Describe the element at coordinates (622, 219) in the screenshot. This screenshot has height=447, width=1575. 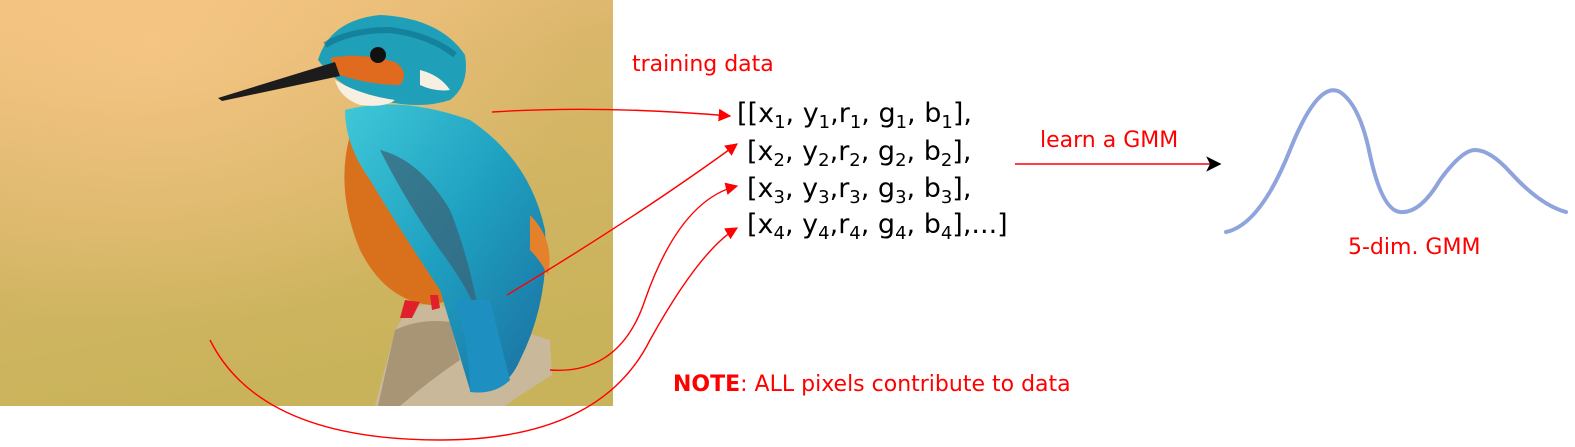
I see `arrow-row2` at that location.